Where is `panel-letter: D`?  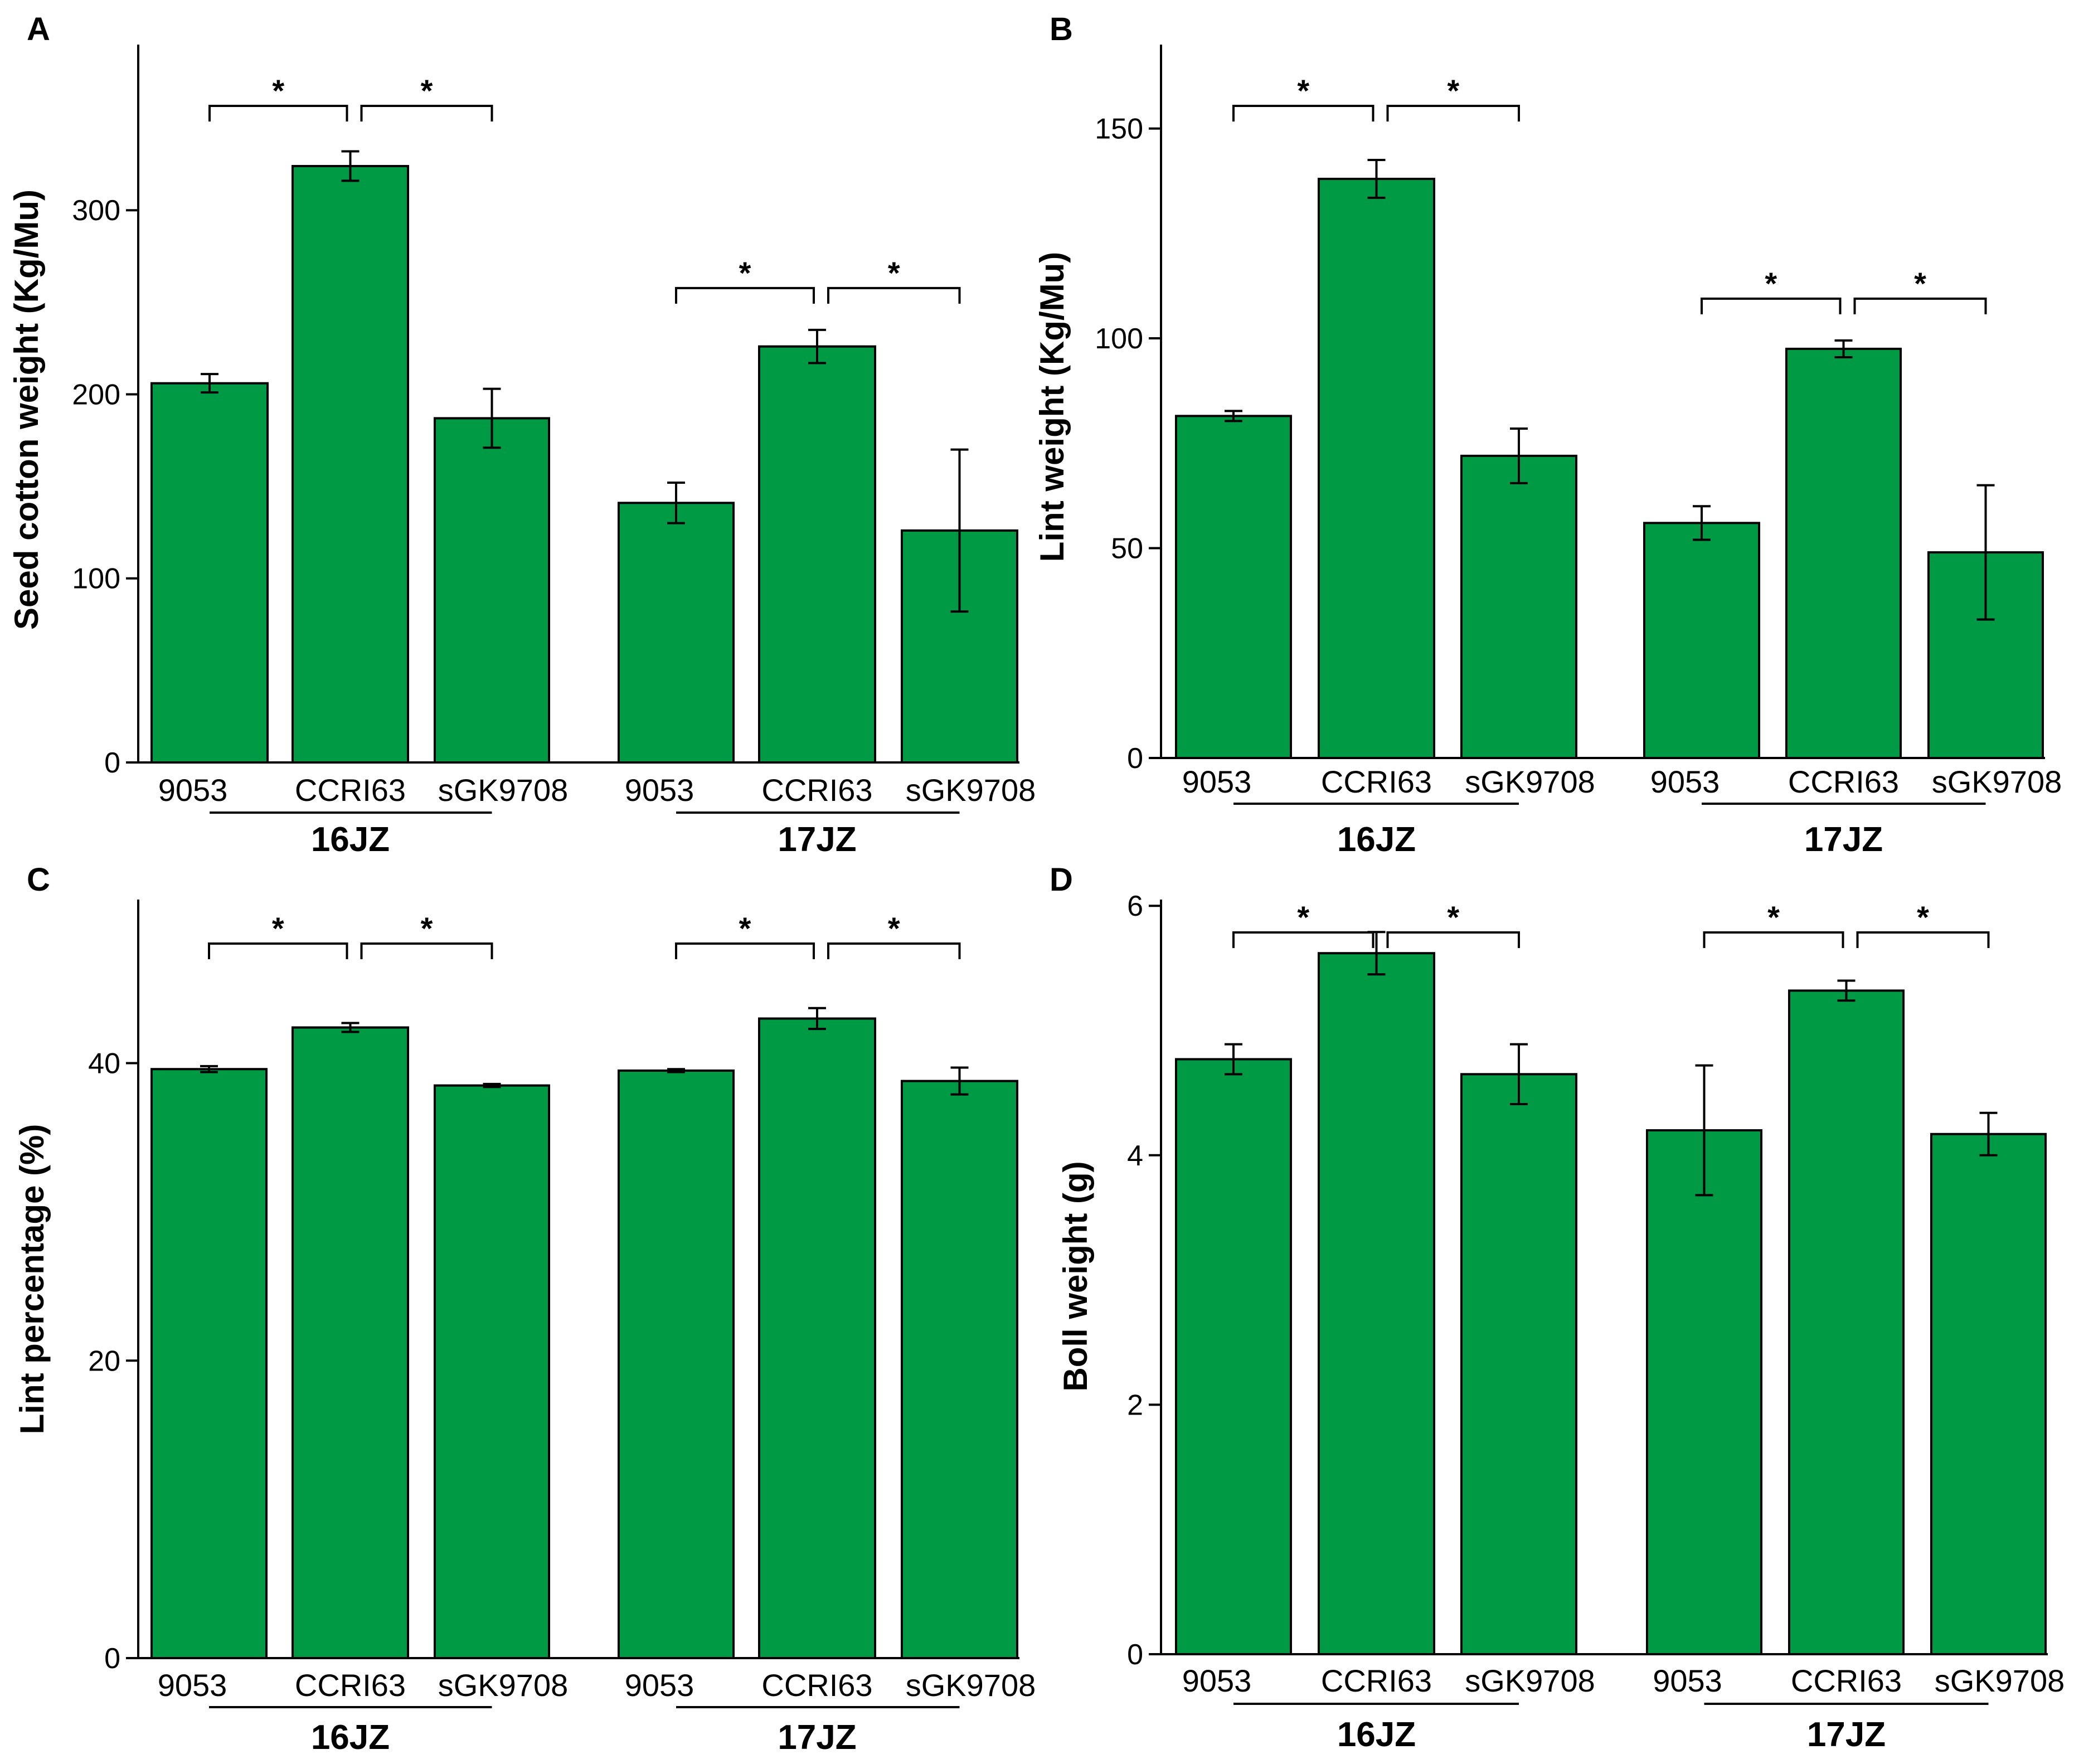 panel-letter: D is located at coordinates (1061, 880).